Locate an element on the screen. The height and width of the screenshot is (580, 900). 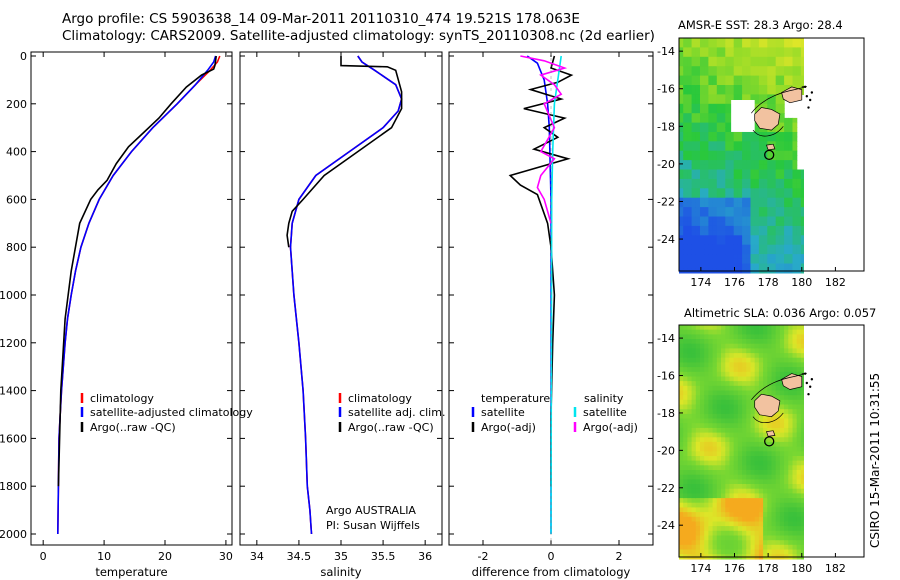
temp-xtick-label: 30 is located at coordinates (226, 556).